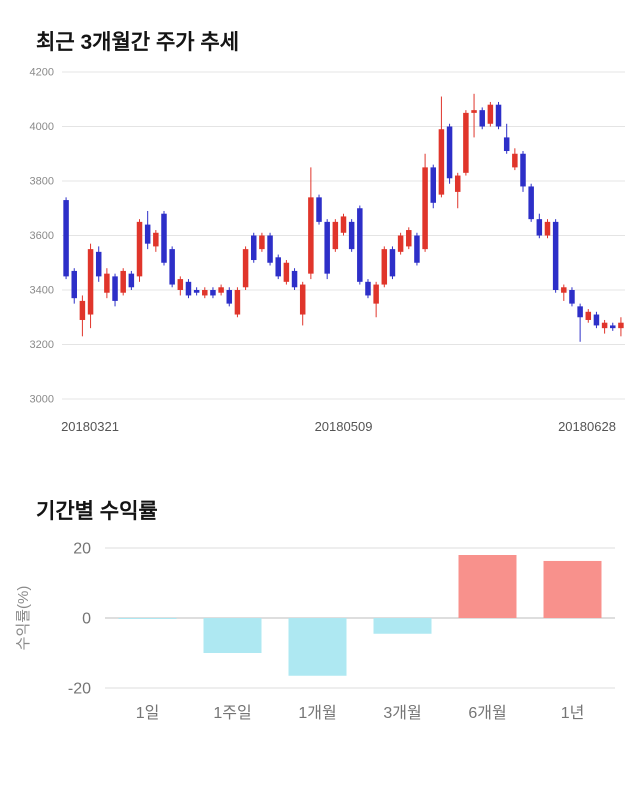  Describe the element at coordinates (402, 713) in the screenshot. I see `svg-text: 3개월` at that location.